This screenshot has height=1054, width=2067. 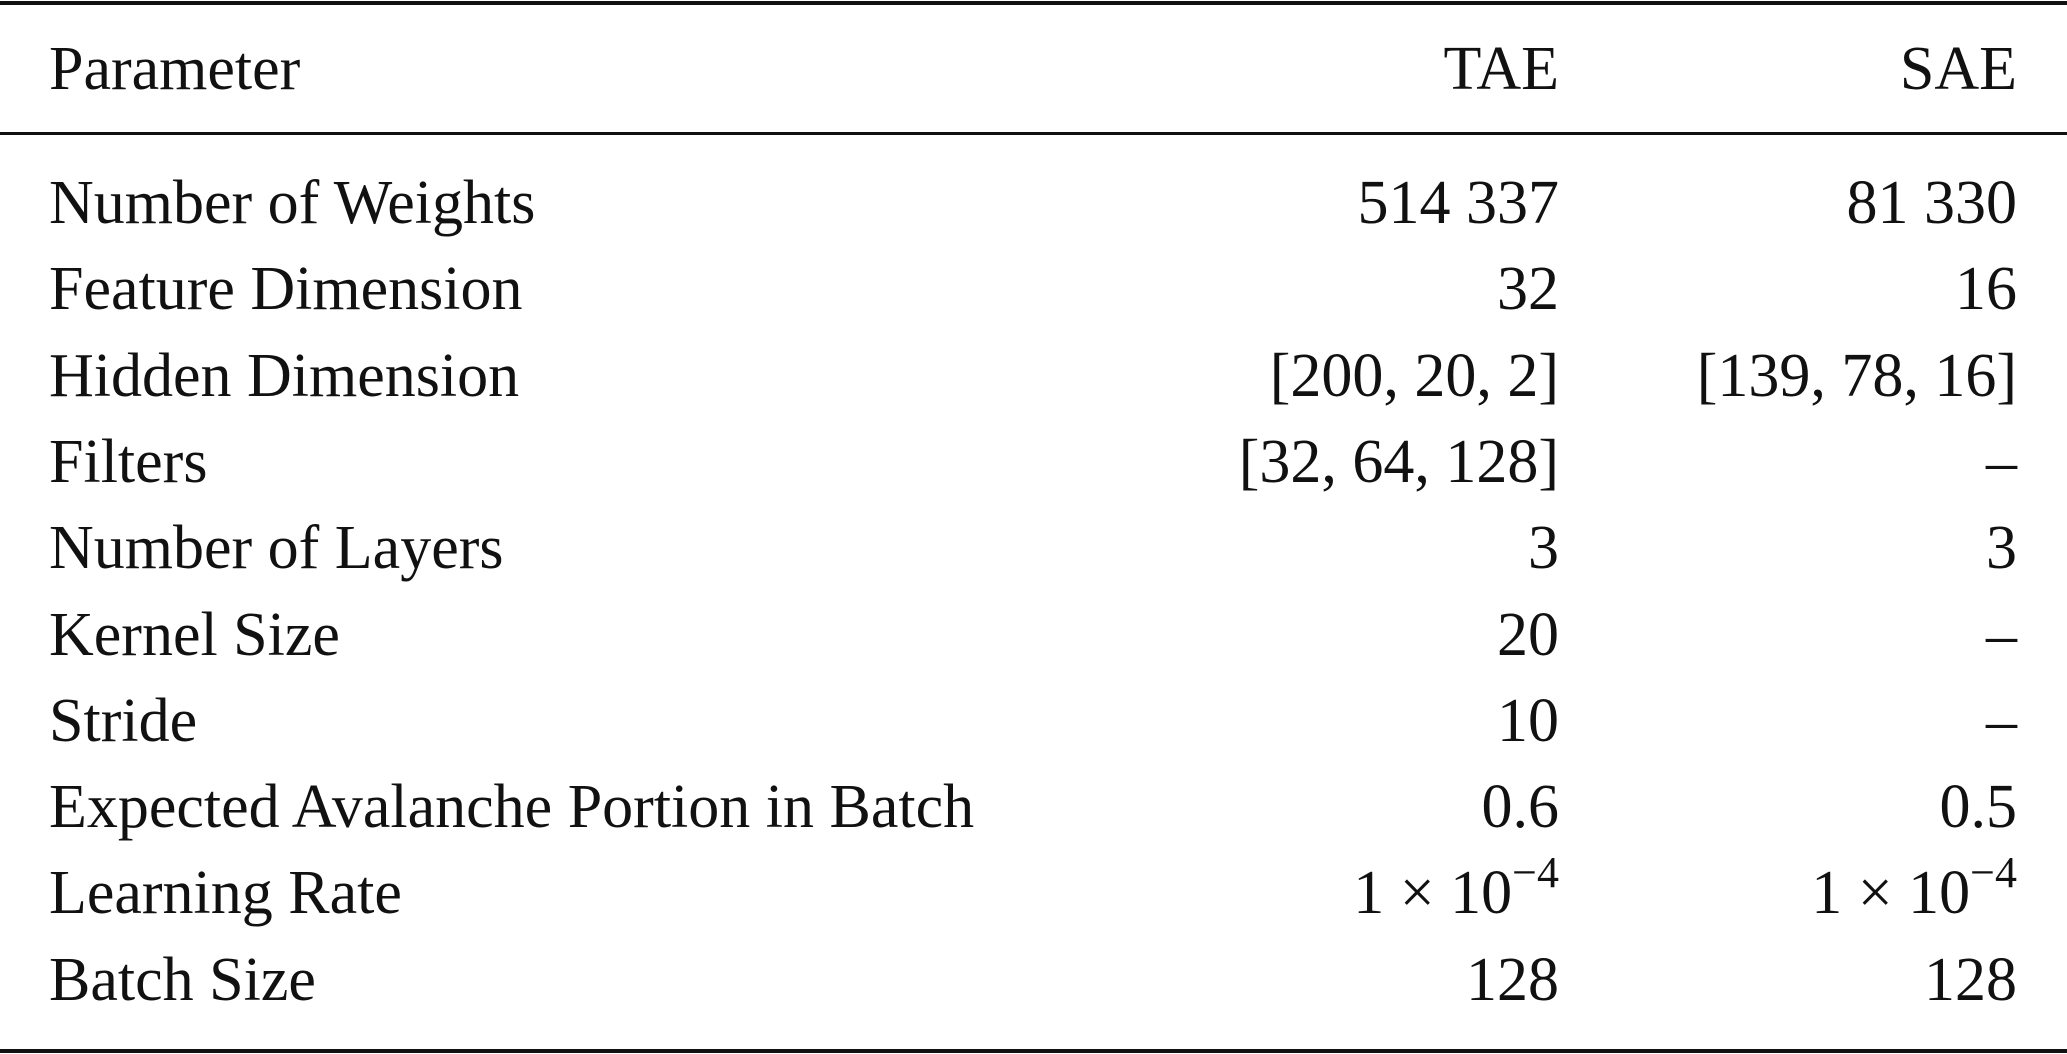 What do you see at coordinates (1528, 720) in the screenshot?
I see `value-cell: 10` at bounding box center [1528, 720].